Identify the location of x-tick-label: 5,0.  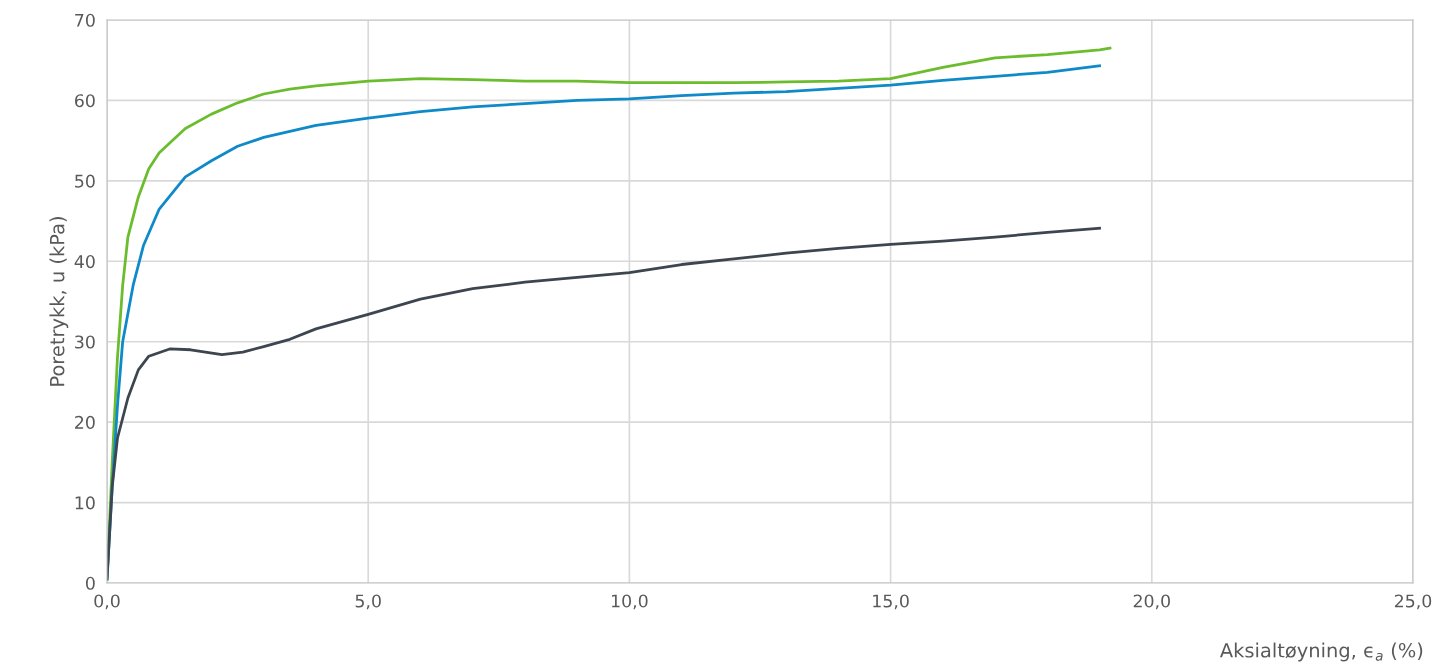
(368, 602).